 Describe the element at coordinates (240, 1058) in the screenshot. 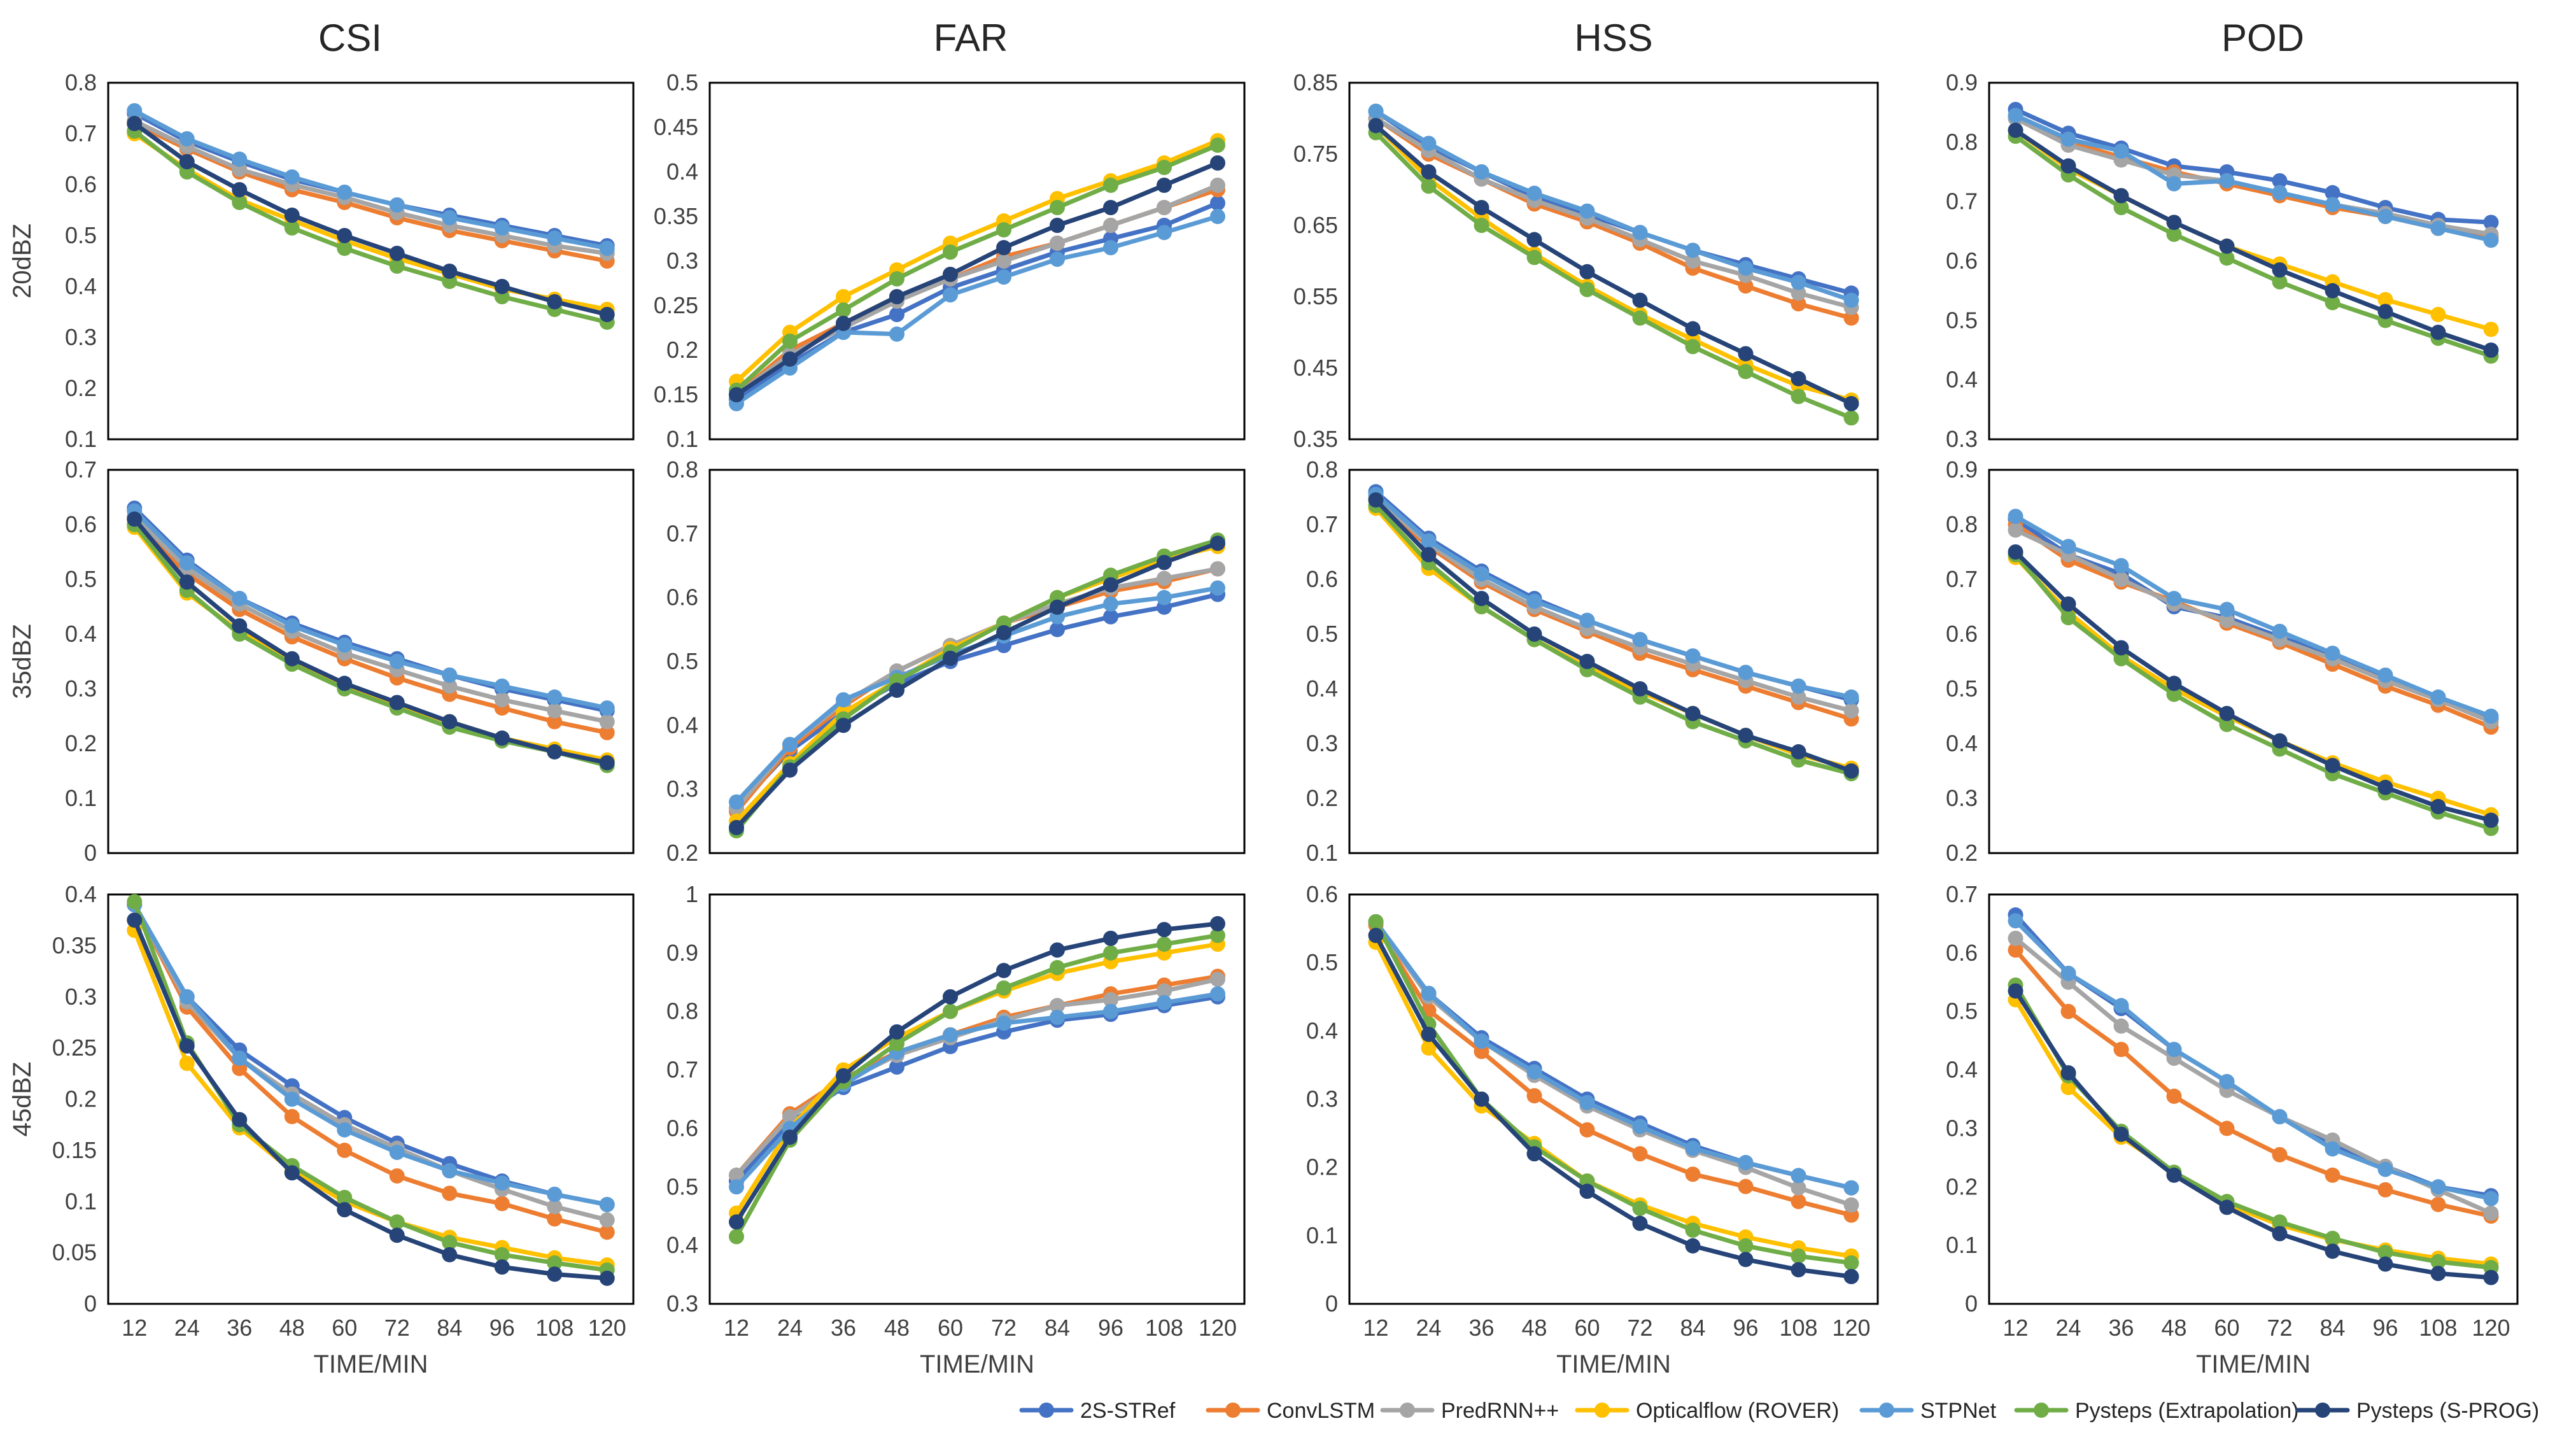

I see `data-point-stpnet-45dbz-csi` at that location.